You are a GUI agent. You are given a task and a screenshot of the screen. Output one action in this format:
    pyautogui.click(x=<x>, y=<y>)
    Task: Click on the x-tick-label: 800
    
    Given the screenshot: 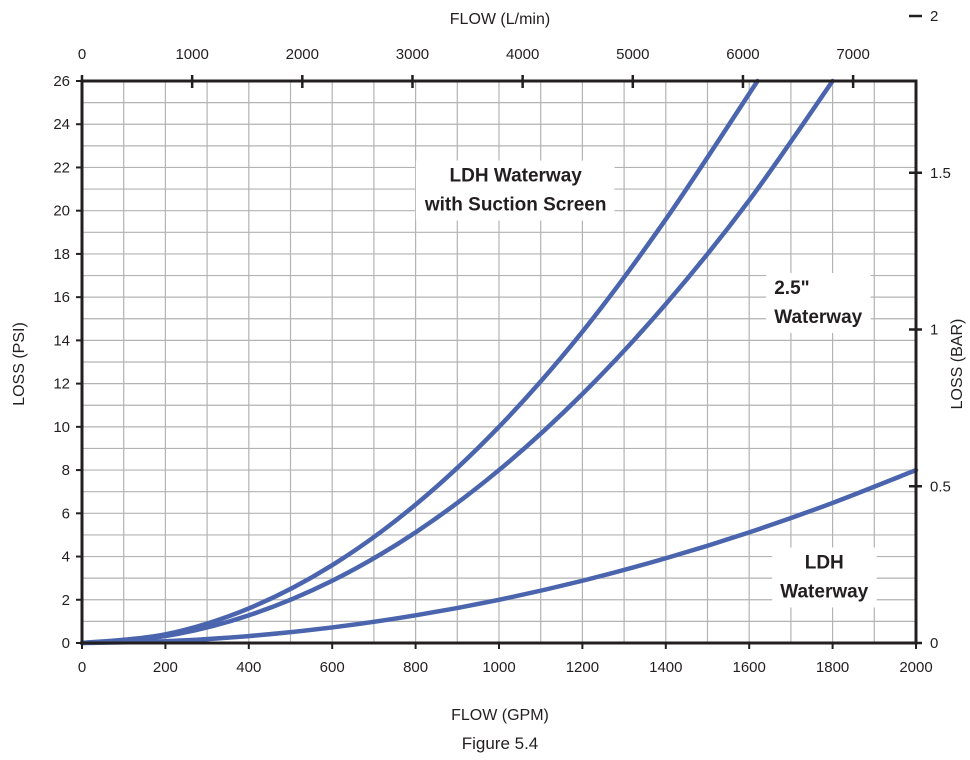 What is the action you would take?
    pyautogui.click(x=415, y=667)
    